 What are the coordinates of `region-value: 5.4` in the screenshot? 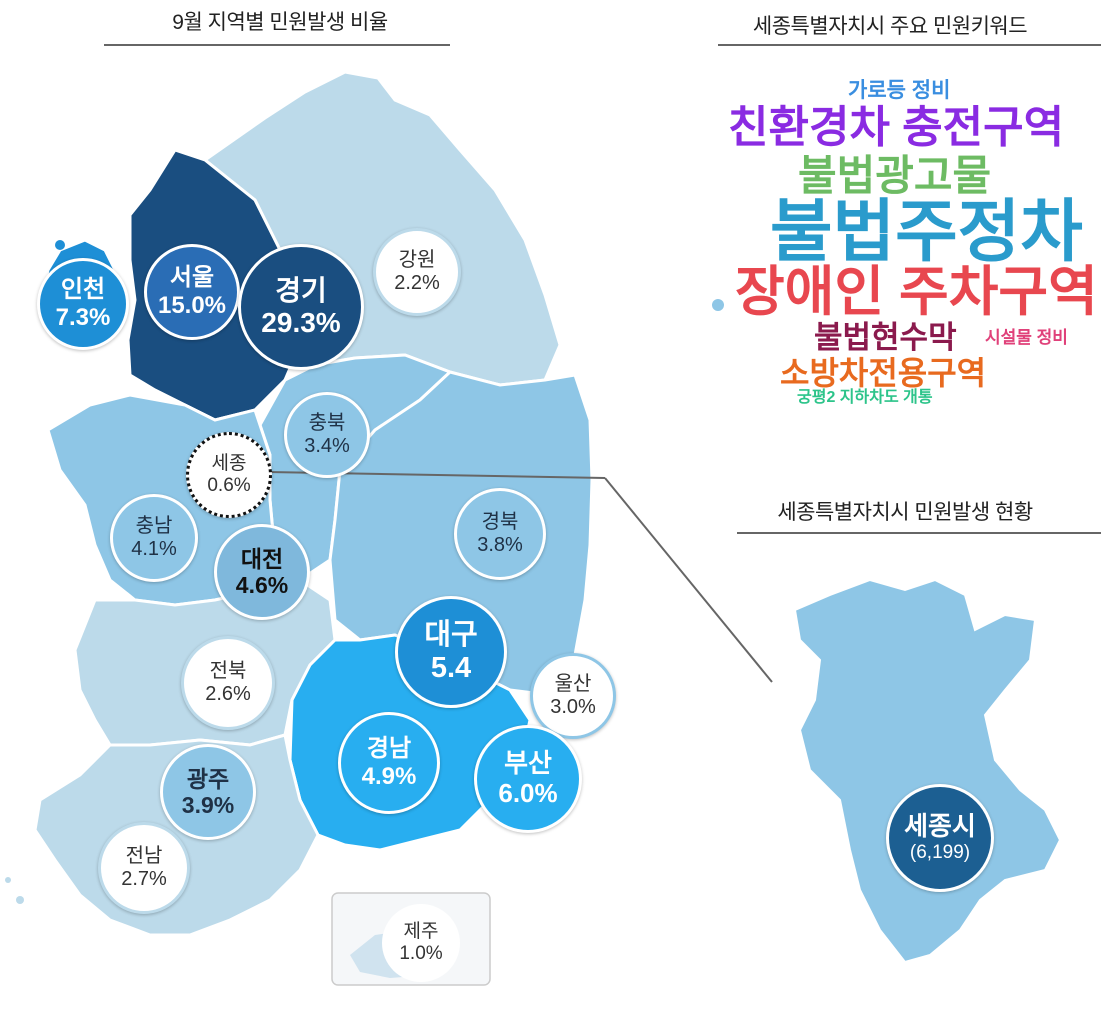 It's located at (451, 668).